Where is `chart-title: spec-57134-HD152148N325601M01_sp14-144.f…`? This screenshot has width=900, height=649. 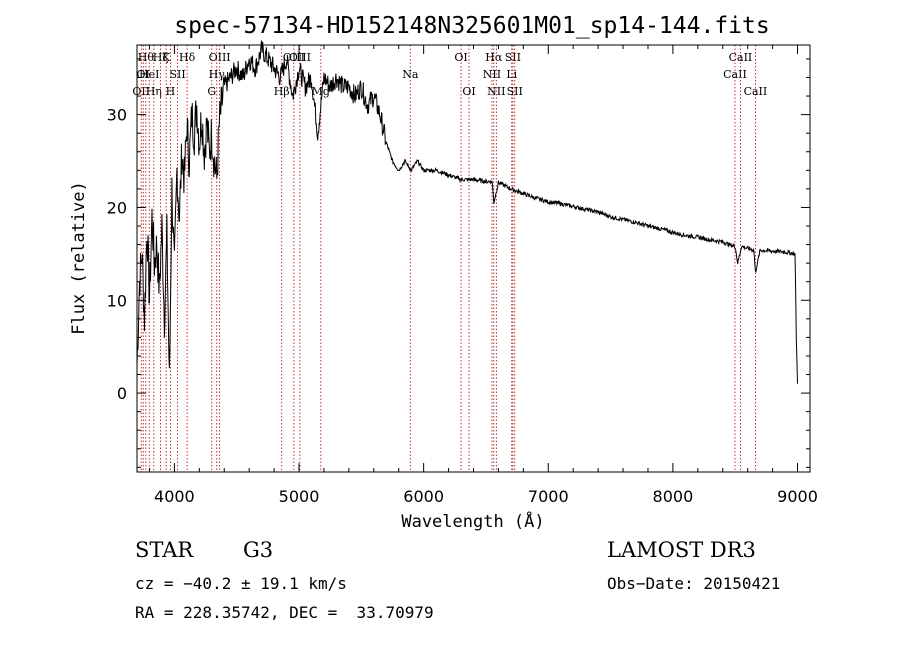
chart-title: spec-57134-HD152148N325601M01_sp14-144.f… is located at coordinates (471, 26).